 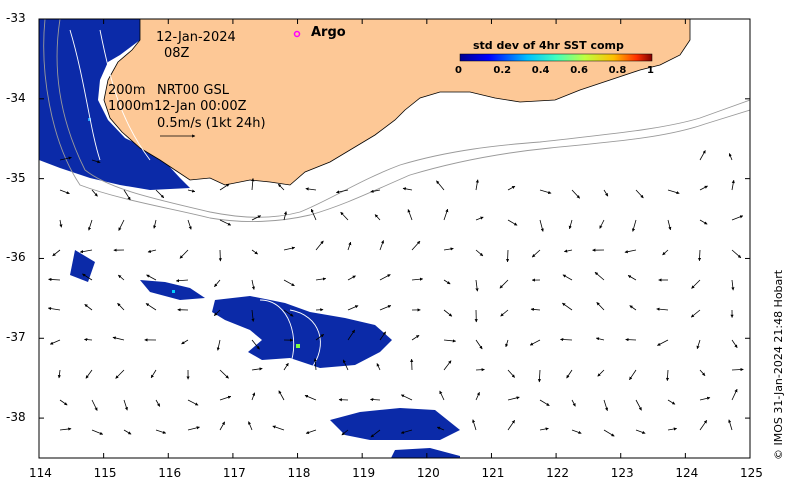 What do you see at coordinates (778, 364) in the screenshot?
I see `credit-text: © IMOS 31-Jan-2024 21:48 Hobart` at bounding box center [778, 364].